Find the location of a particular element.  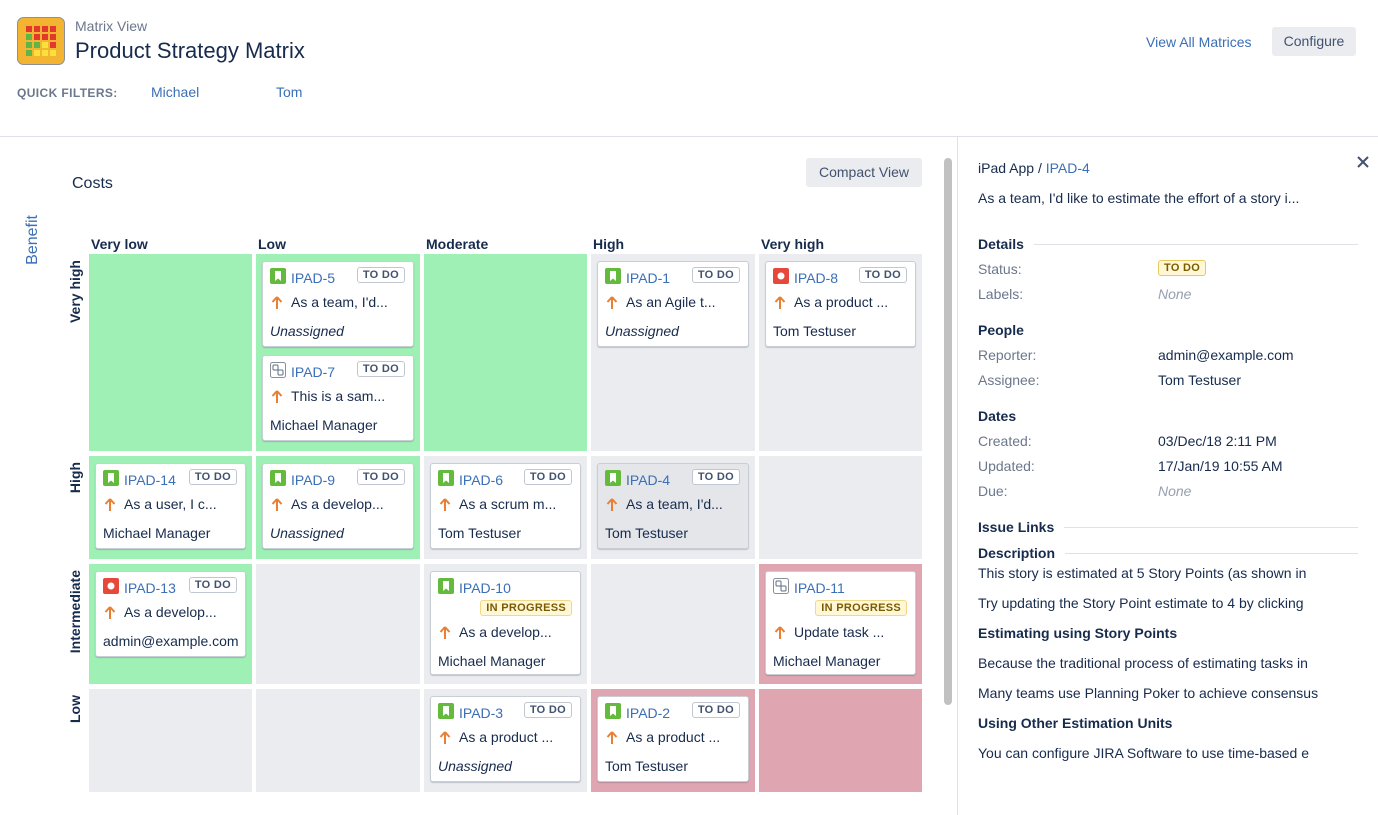

matrix-cell: IPAD-1 TO DO As an Agile t... Unassigned is located at coordinates (673, 352).